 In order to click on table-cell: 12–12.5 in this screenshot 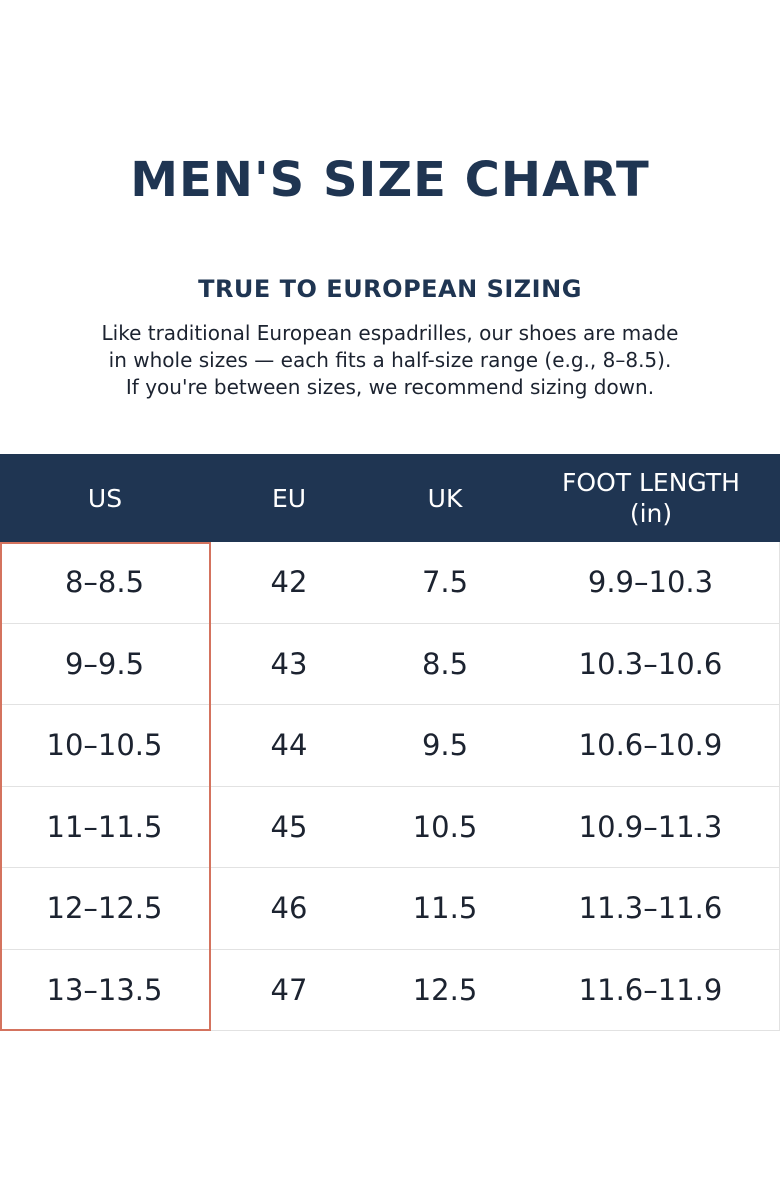, I will do `click(105, 908)`.